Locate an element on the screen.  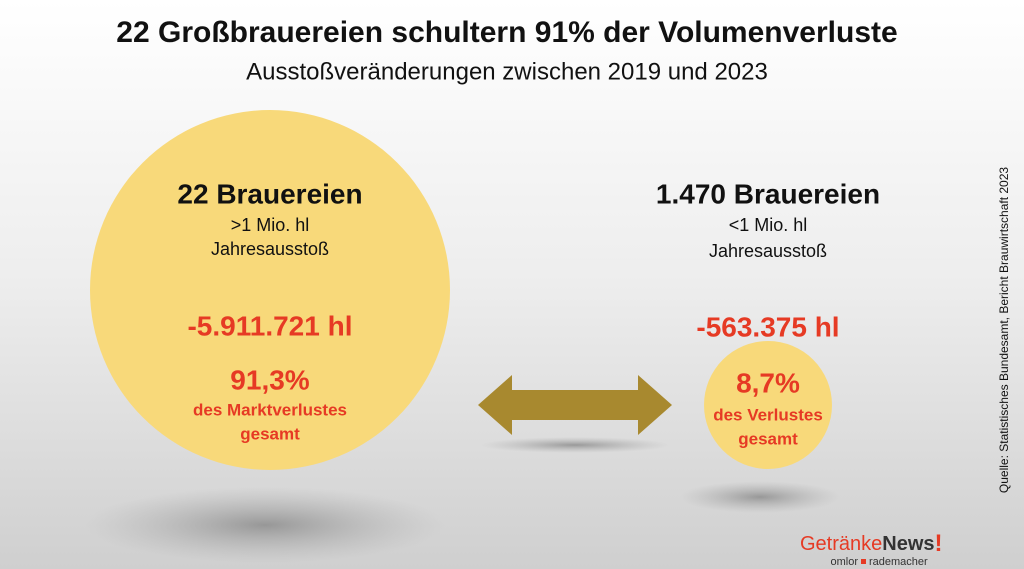
small-circle is located at coordinates (768, 405).